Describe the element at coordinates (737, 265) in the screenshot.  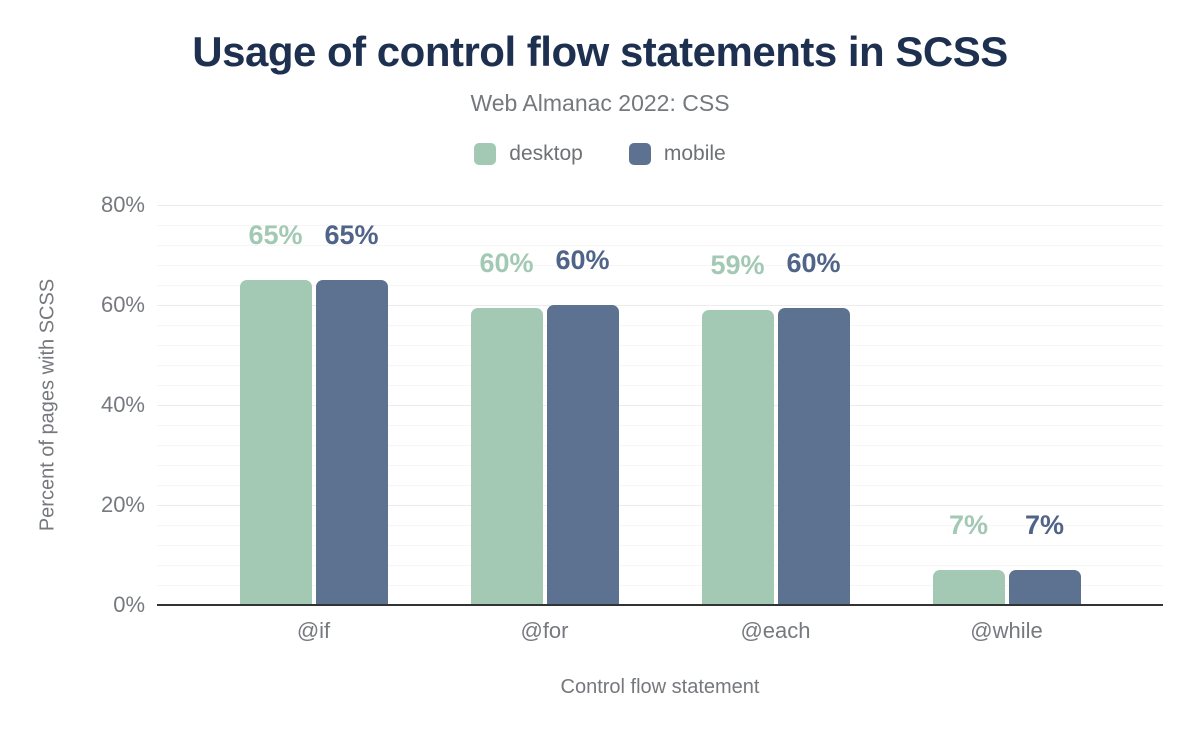
I see `bar-value-label: 59%` at that location.